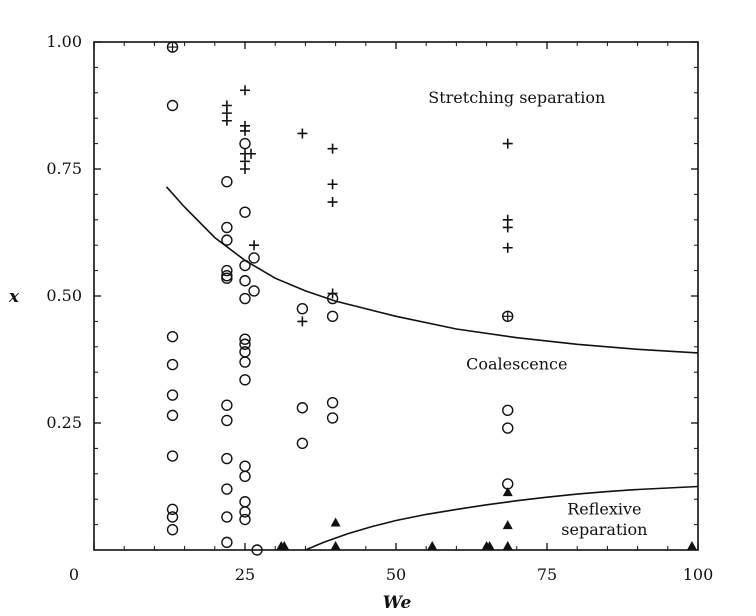  Describe the element at coordinates (245, 574) in the screenshot. I see `x-tick-label: 25` at that location.